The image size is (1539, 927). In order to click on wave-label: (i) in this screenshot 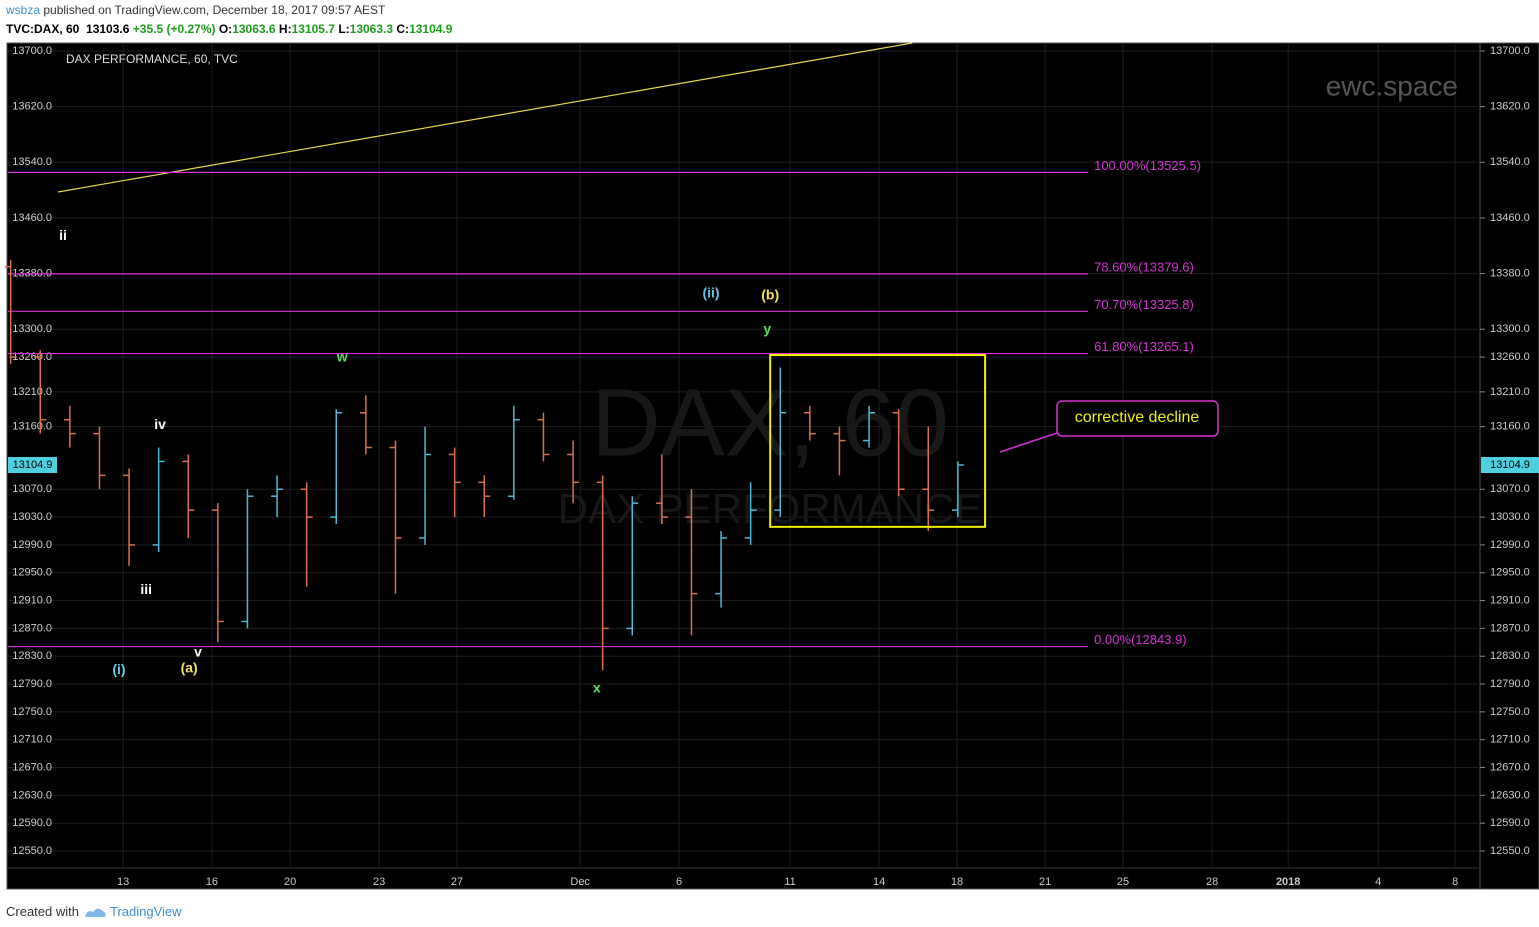, I will do `click(118, 669)`.